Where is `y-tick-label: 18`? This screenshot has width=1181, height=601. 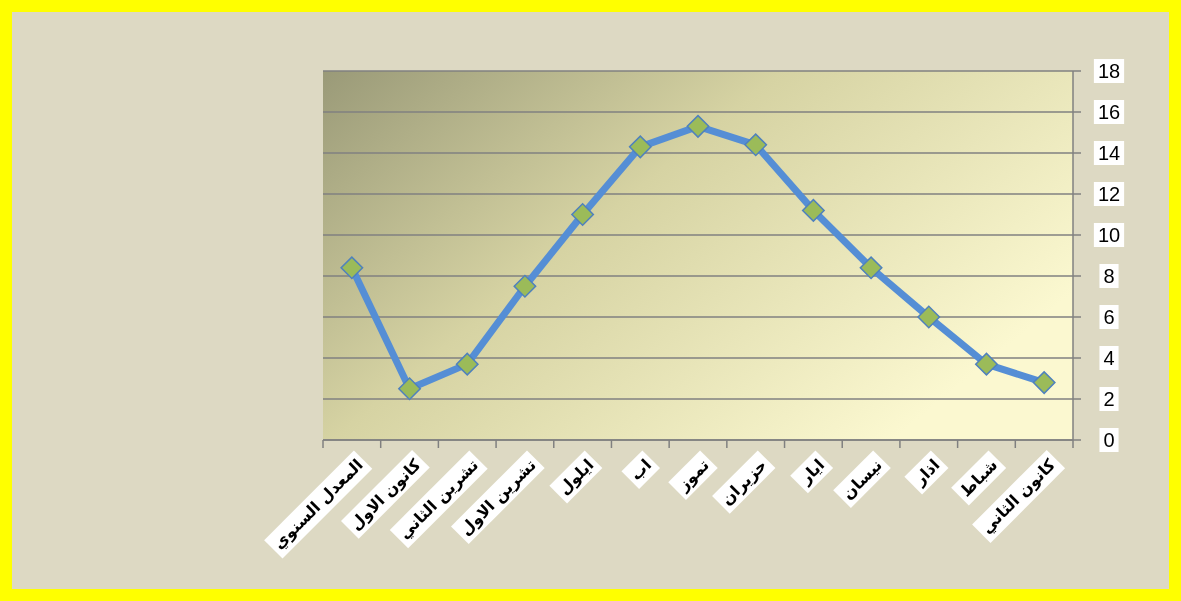 y-tick-label: 18 is located at coordinates (1109, 71).